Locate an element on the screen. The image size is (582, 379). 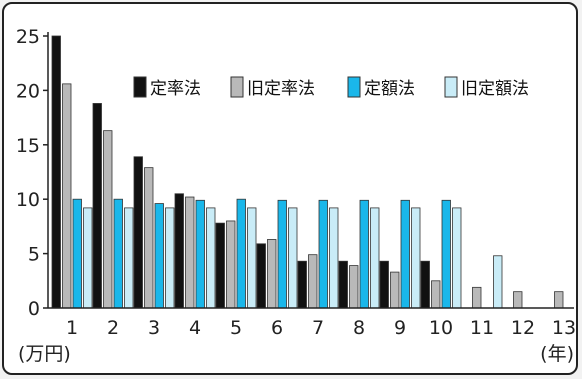
x-tick-label: 4 is located at coordinates (195, 328).